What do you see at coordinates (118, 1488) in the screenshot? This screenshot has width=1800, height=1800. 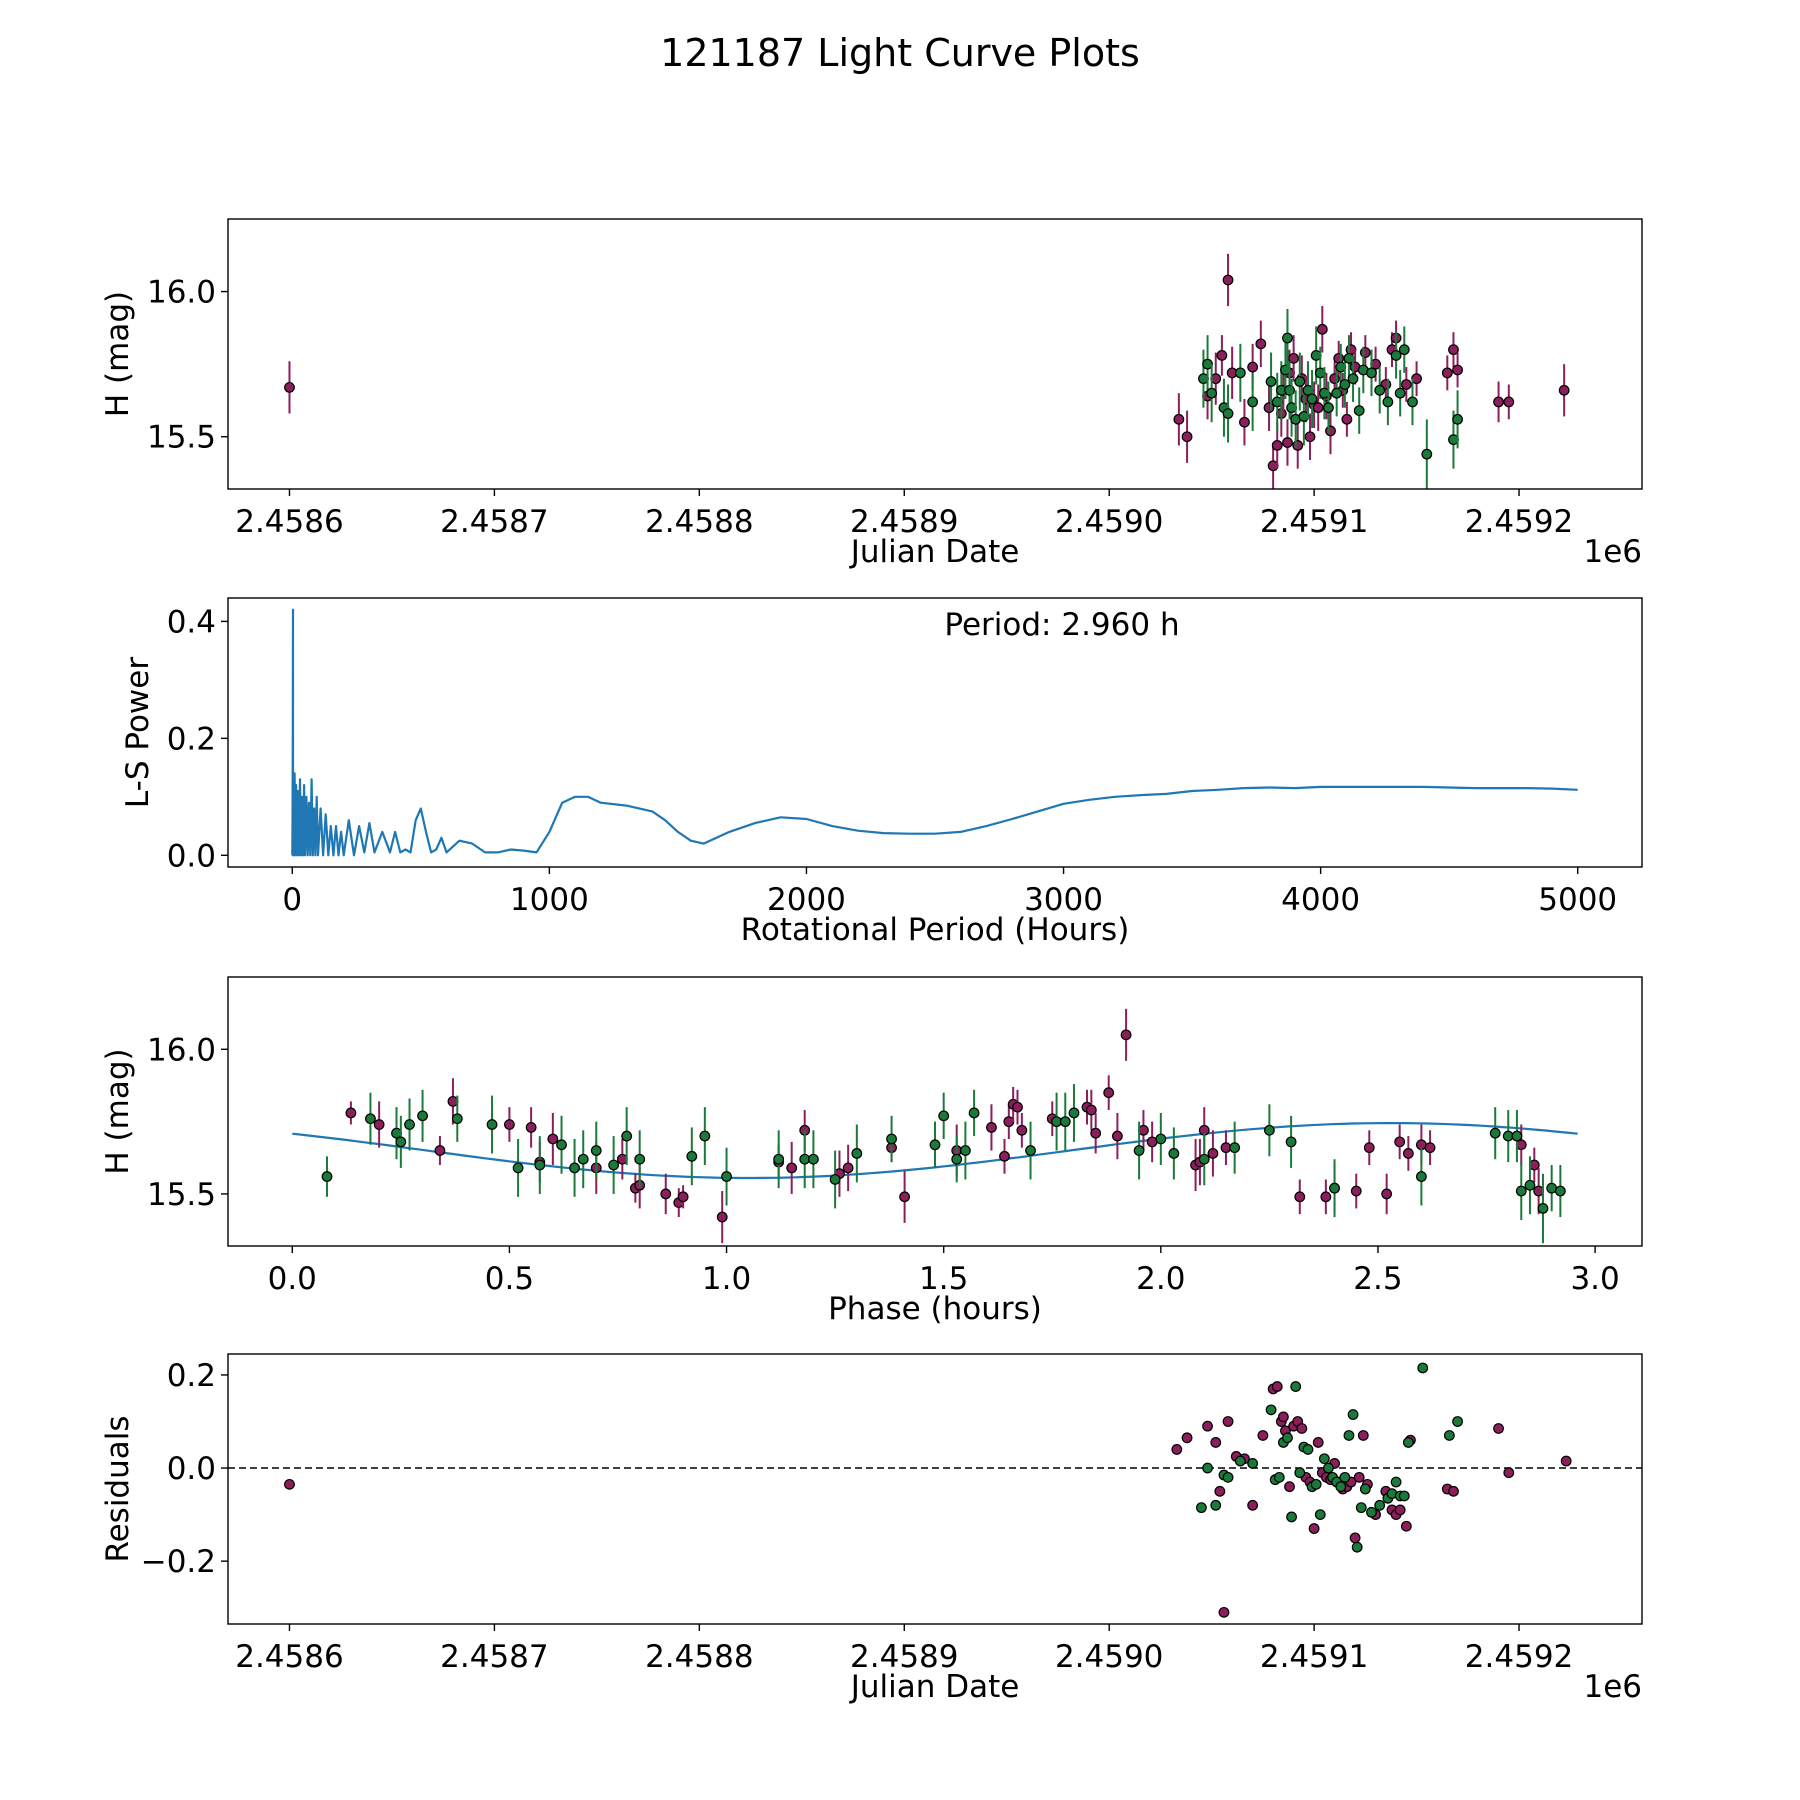 I see `y-axis-label: Residuals` at bounding box center [118, 1488].